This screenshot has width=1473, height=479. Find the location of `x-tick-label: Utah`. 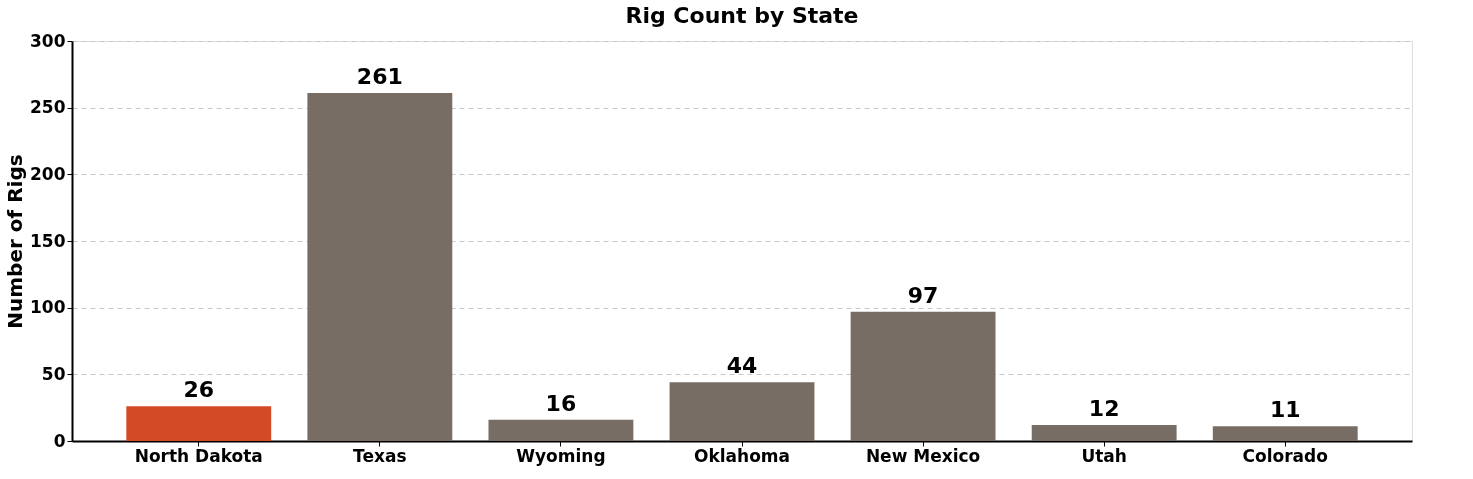

x-tick-label: Utah is located at coordinates (1104, 455).